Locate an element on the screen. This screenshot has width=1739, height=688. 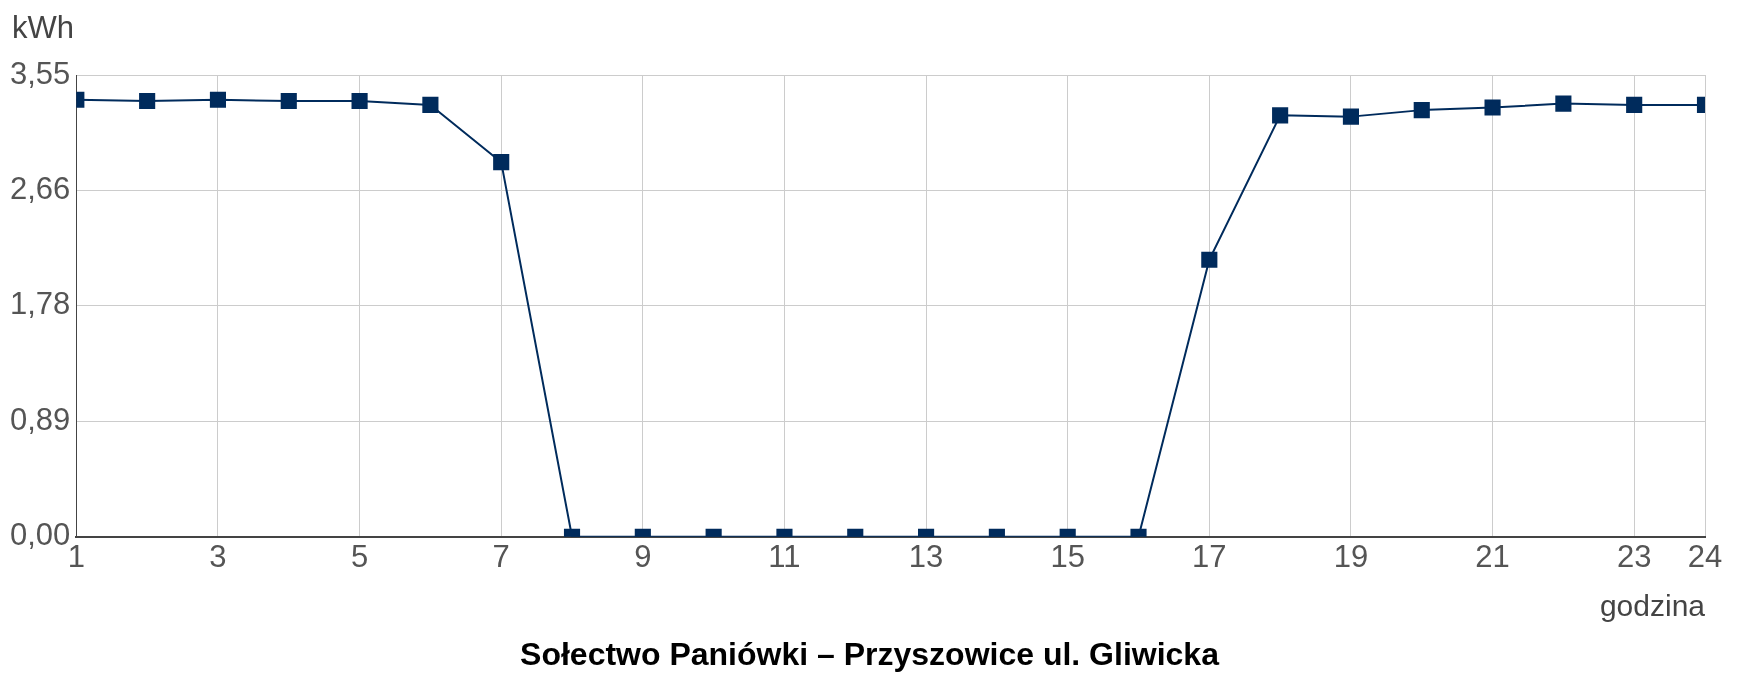
x-tick-label: 7 is located at coordinates (501, 556).